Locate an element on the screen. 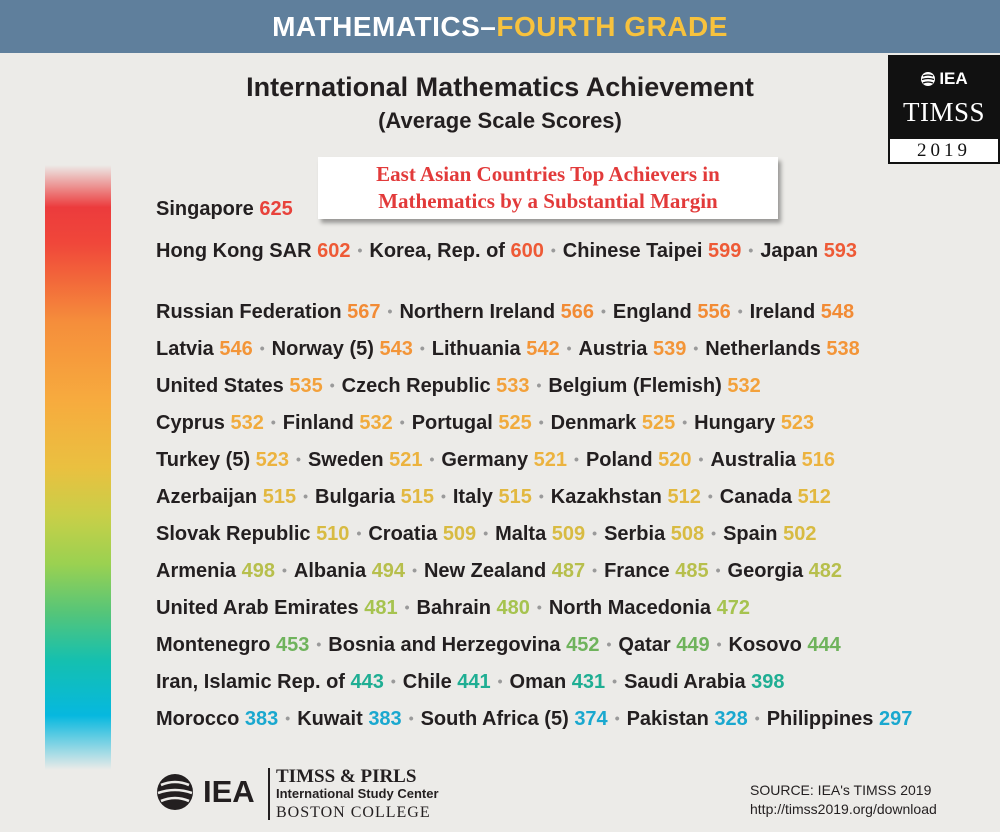 This screenshot has height=832, width=1000. country-name: Saudi Arabia is located at coordinates (685, 682).